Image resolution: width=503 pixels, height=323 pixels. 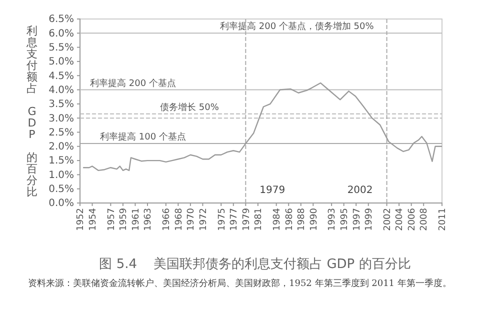 What do you see at coordinates (61, 190) in the screenshot?
I see `y-tick-label: 0.5%` at bounding box center [61, 190].